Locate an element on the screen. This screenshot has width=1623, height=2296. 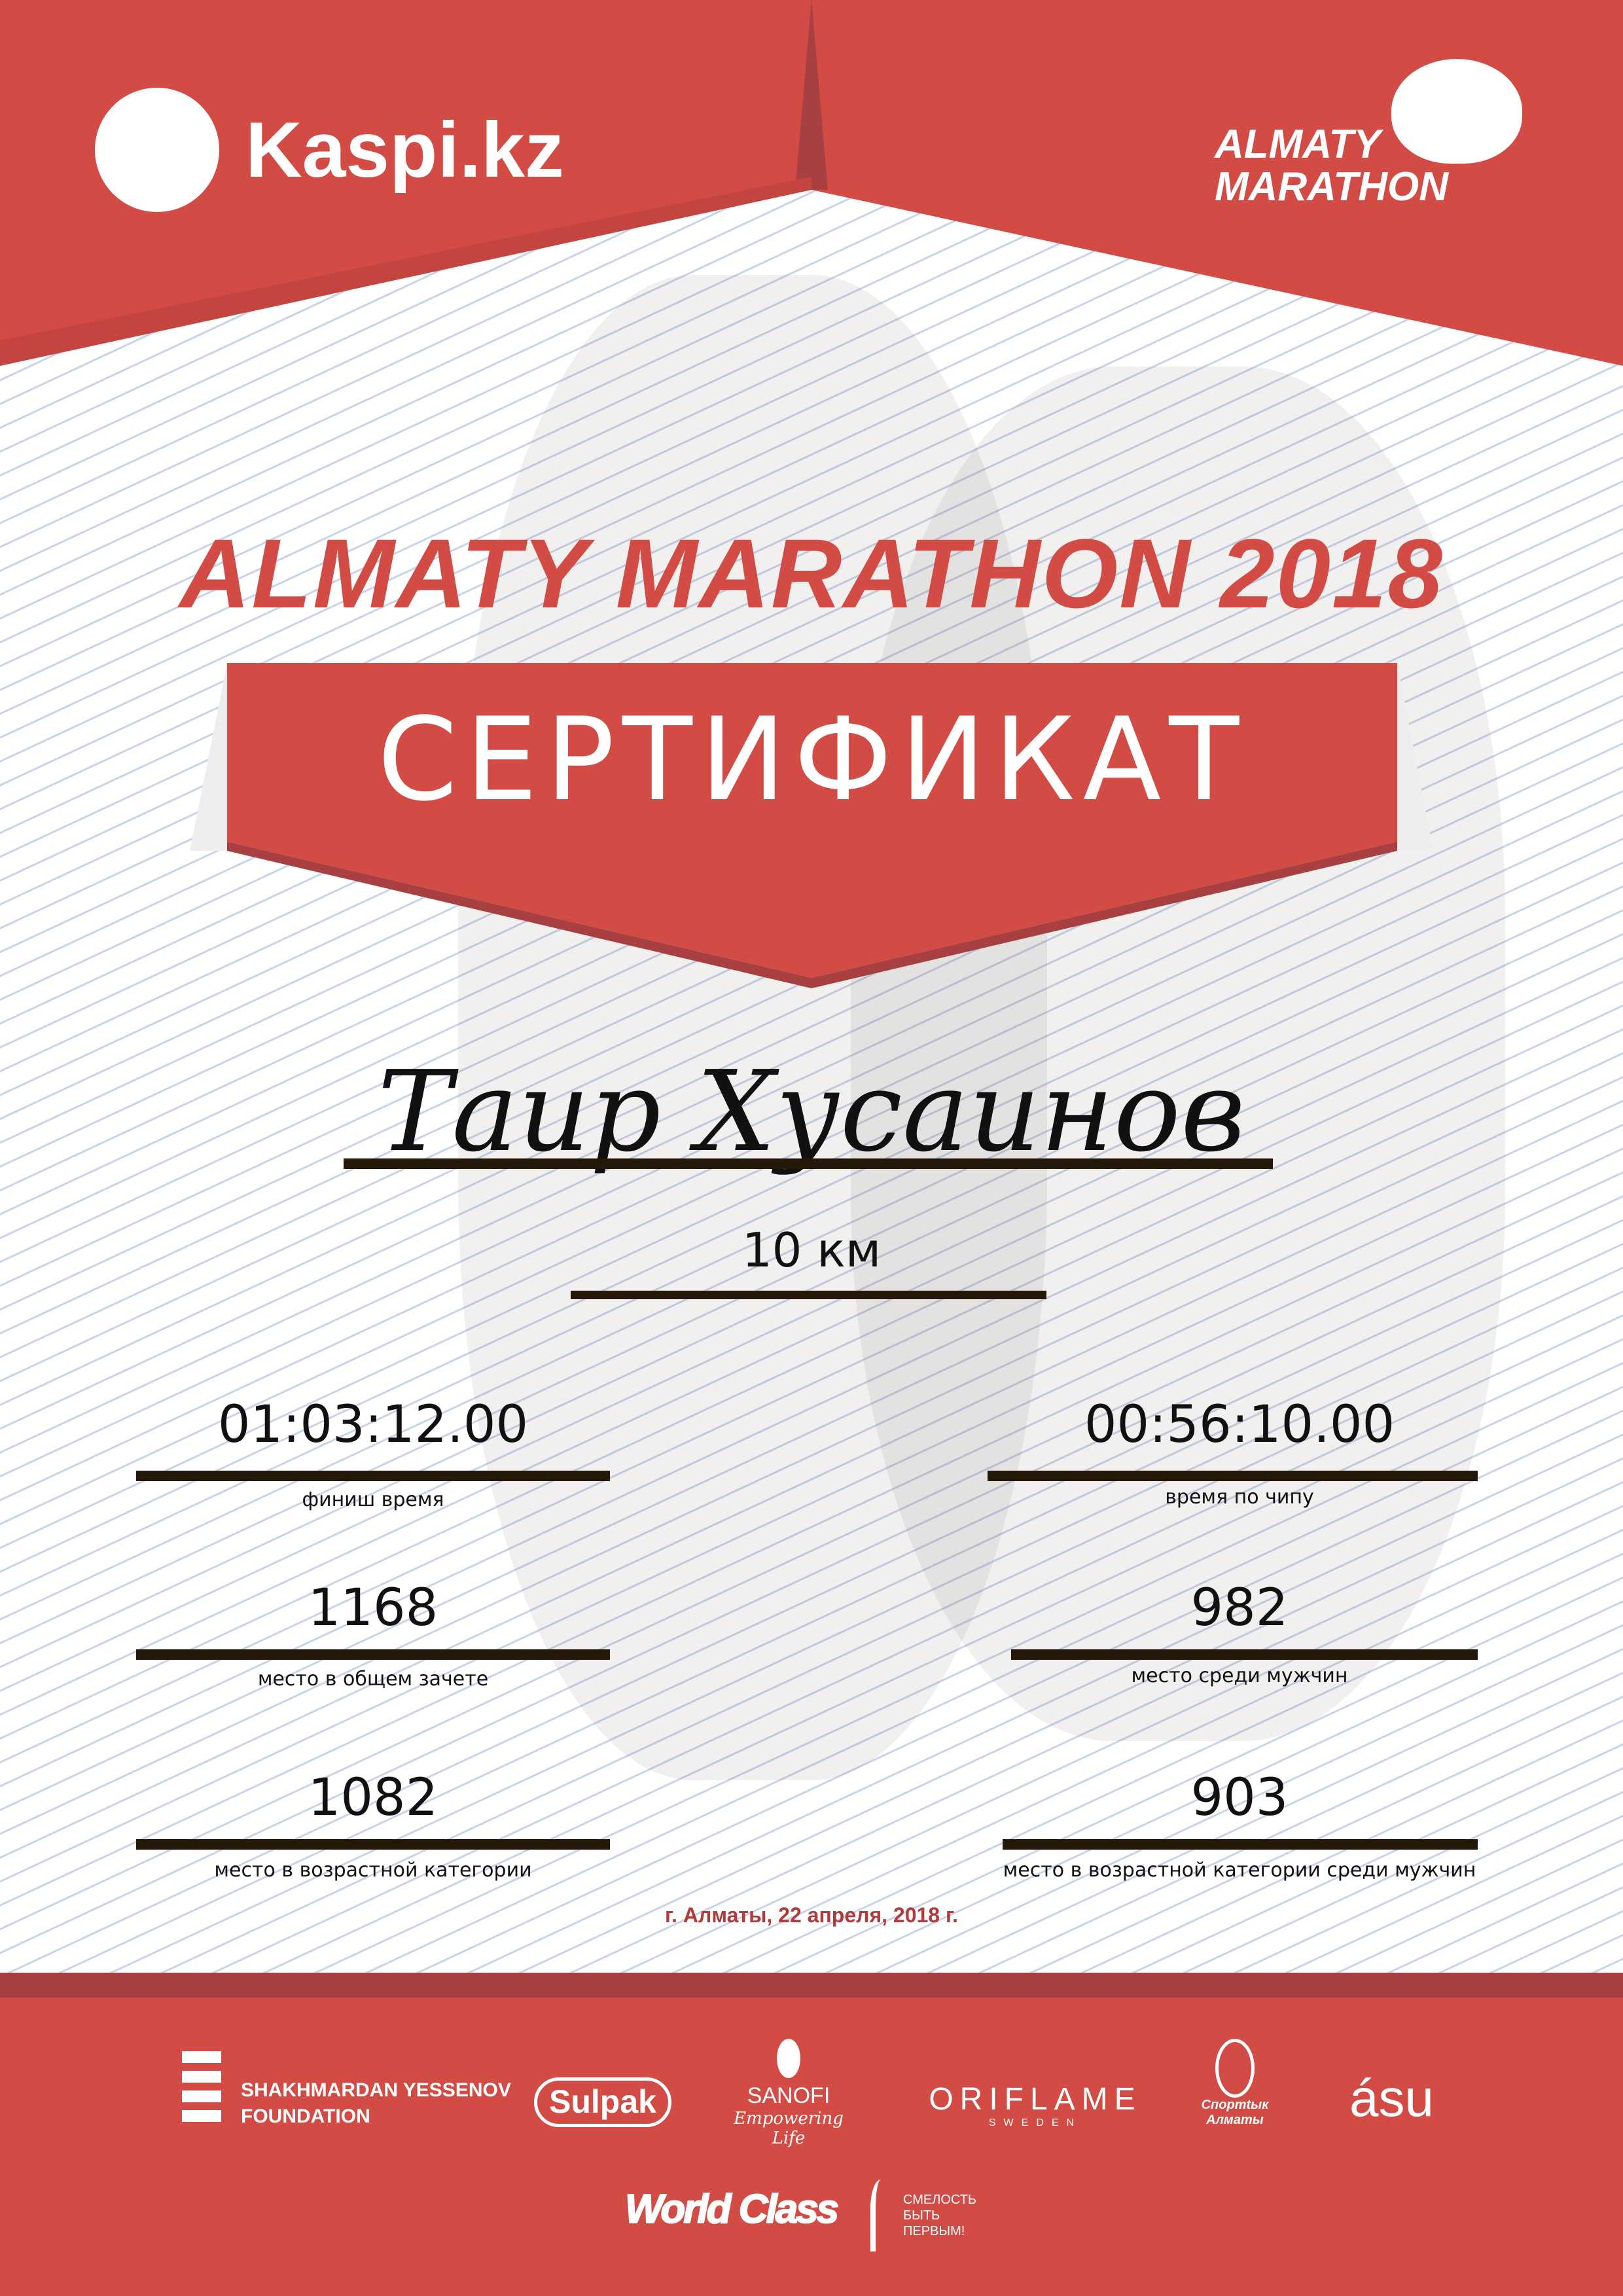
chip-time-value: 00:56:10.00 is located at coordinates (1239, 1424).